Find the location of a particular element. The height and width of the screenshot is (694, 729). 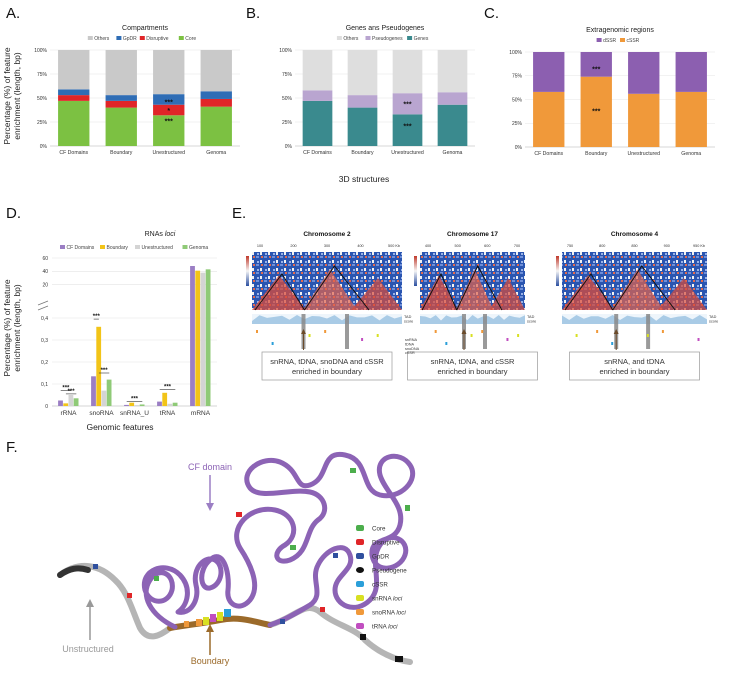

tad-score-profile is located at coordinates (634, 319).